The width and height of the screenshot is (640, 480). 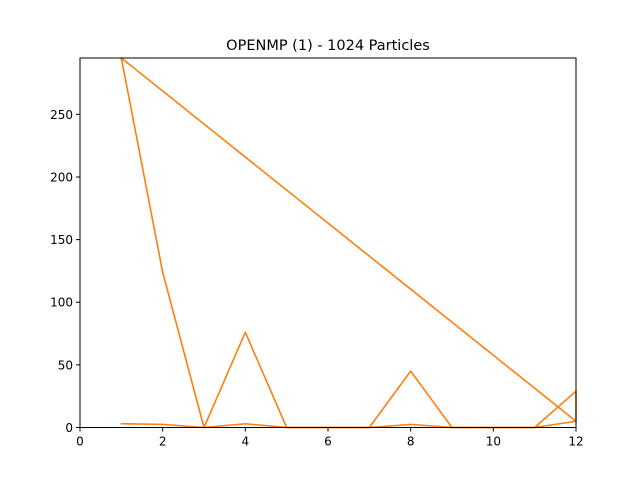 I want to click on y-tick-label: 100, so click(x=61, y=303).